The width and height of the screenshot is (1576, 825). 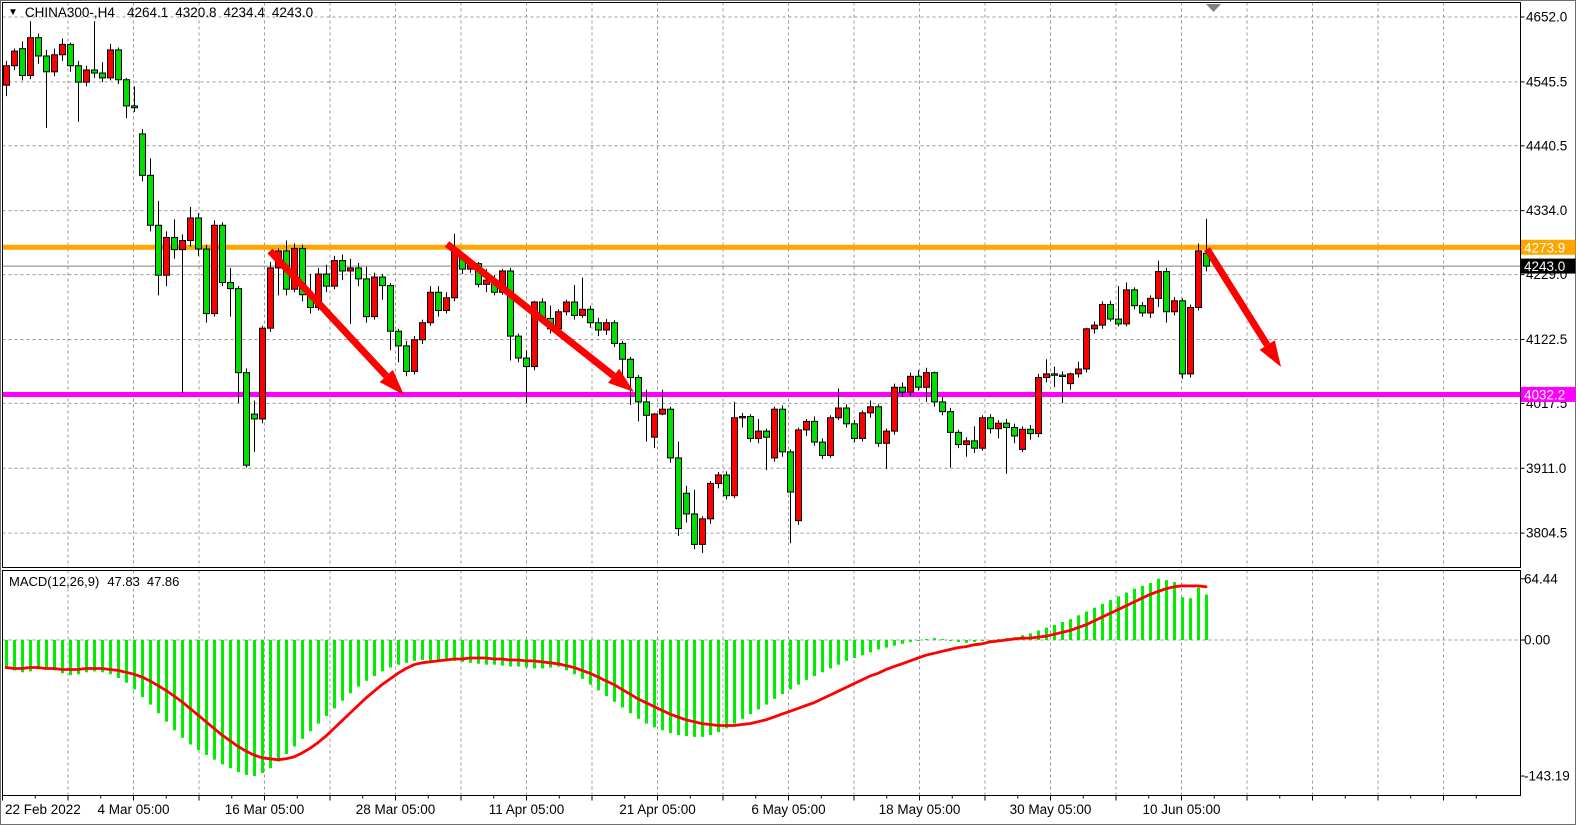 What do you see at coordinates (774, 318) in the screenshot?
I see `trend-arrows` at bounding box center [774, 318].